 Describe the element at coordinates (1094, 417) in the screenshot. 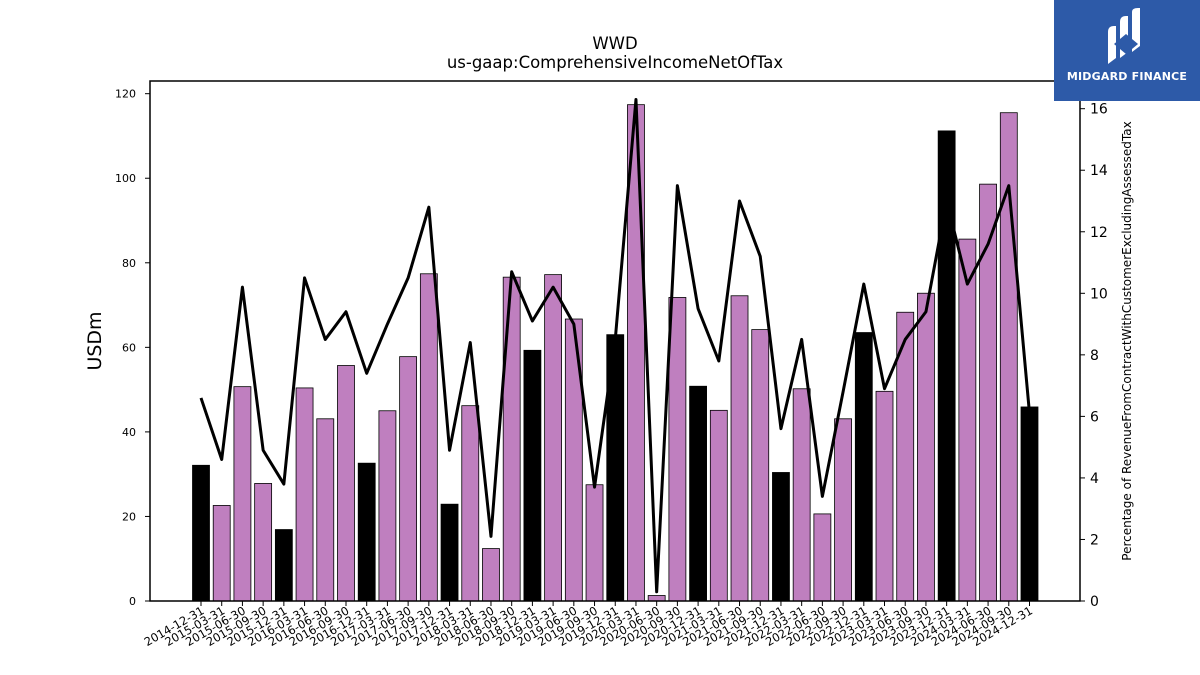

I see `y2-tick-label: 6` at that location.